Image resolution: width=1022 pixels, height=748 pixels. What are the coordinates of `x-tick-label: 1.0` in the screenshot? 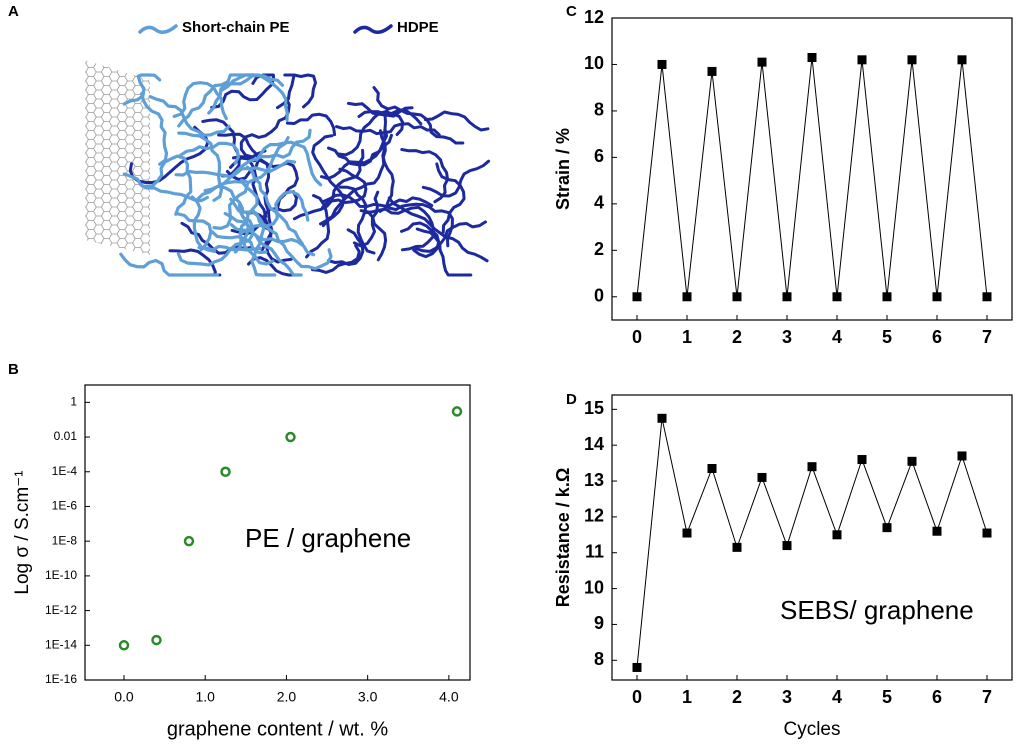 It's located at (205, 697).